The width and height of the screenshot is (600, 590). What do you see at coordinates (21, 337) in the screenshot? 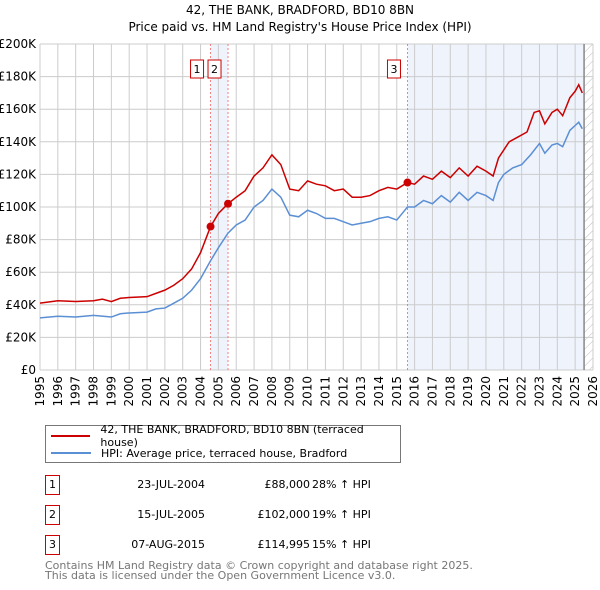
I see `y-tick-label: £20K` at bounding box center [21, 337].